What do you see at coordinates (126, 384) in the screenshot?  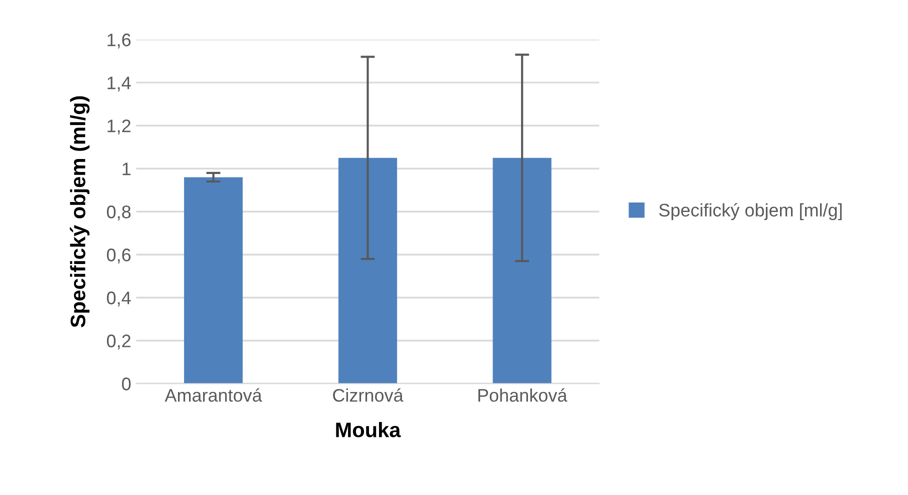 I see `y-tick-label: 0` at bounding box center [126, 384].